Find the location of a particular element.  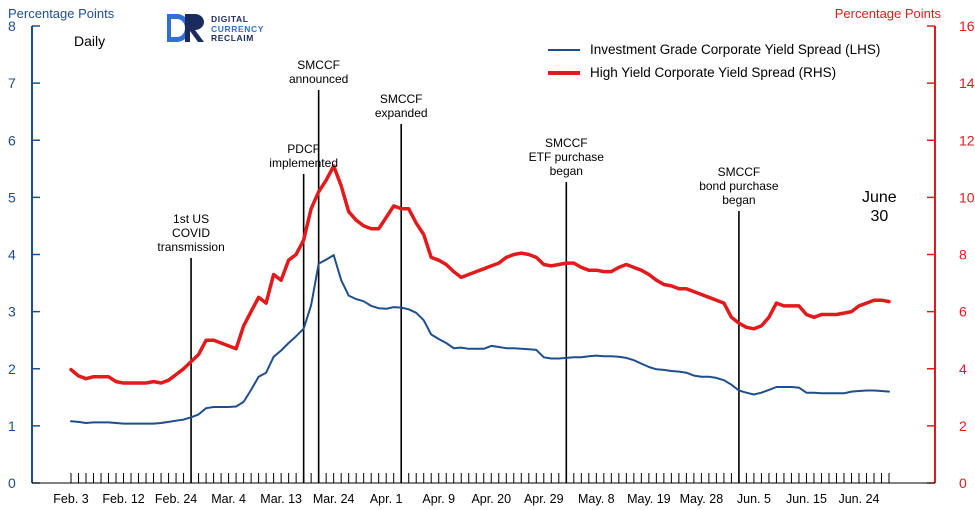

x-tick-label: Apr. 29 is located at coordinates (544, 499).